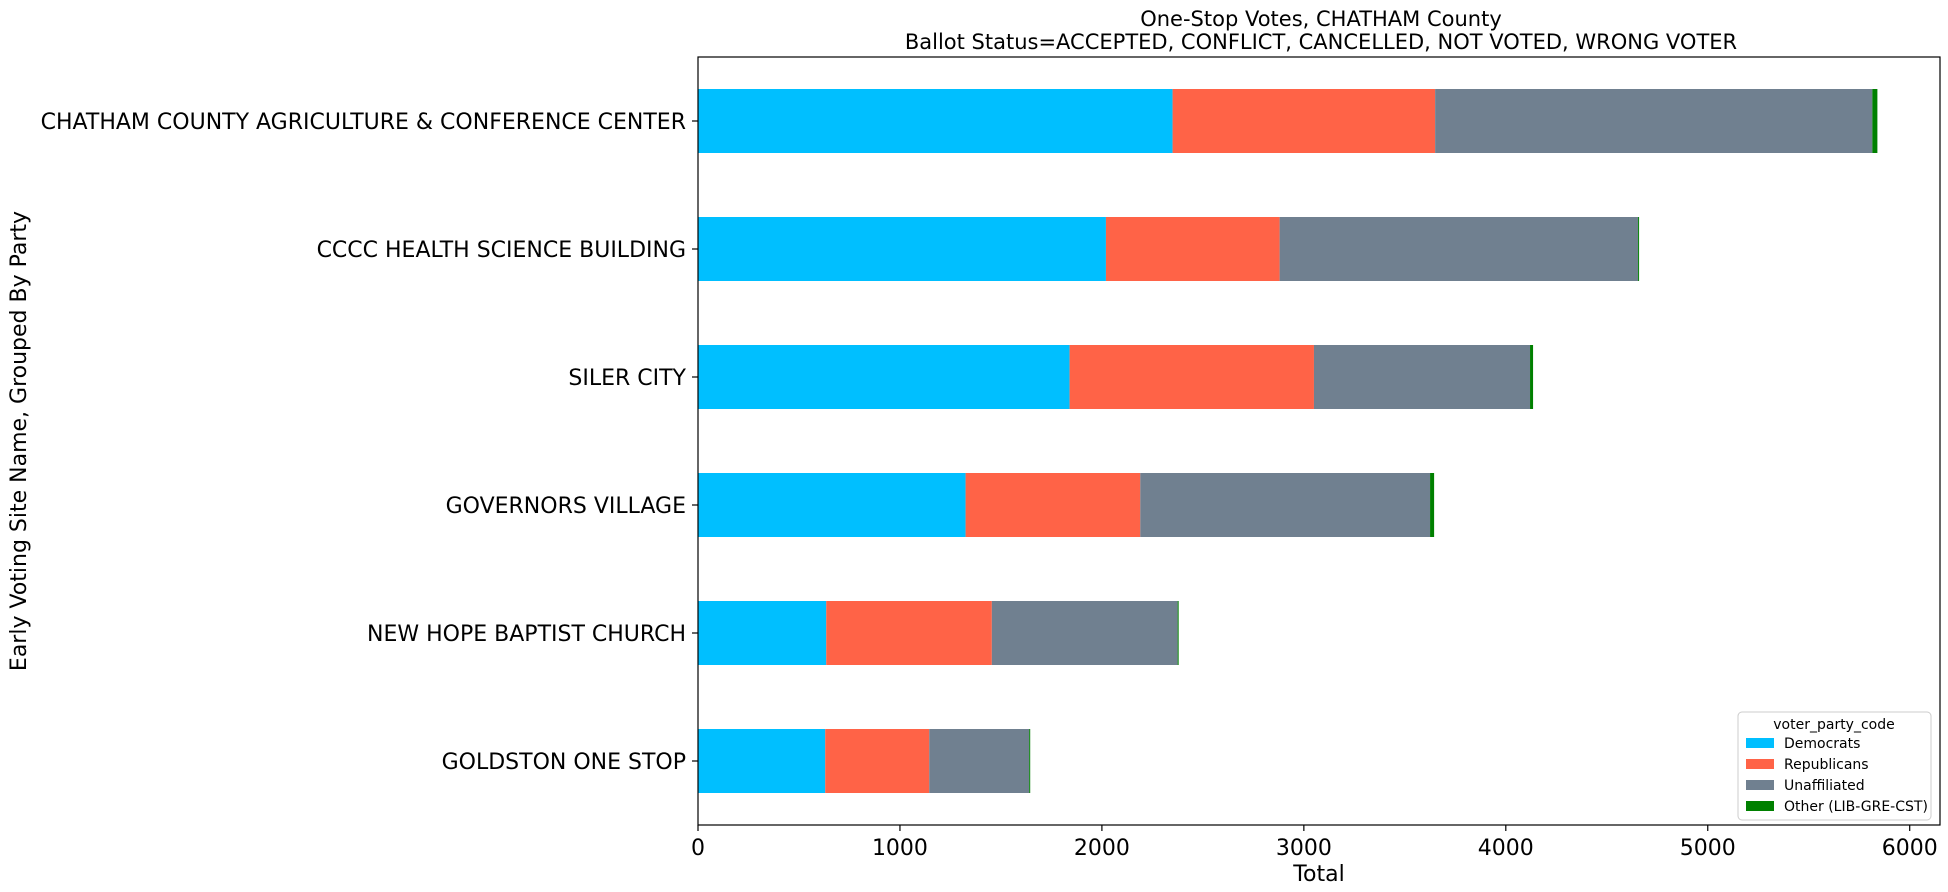 This screenshot has height=892, width=1948. I want to click on category-label: CCCC HEALTH SCIENCE BUILDING, so click(501, 250).